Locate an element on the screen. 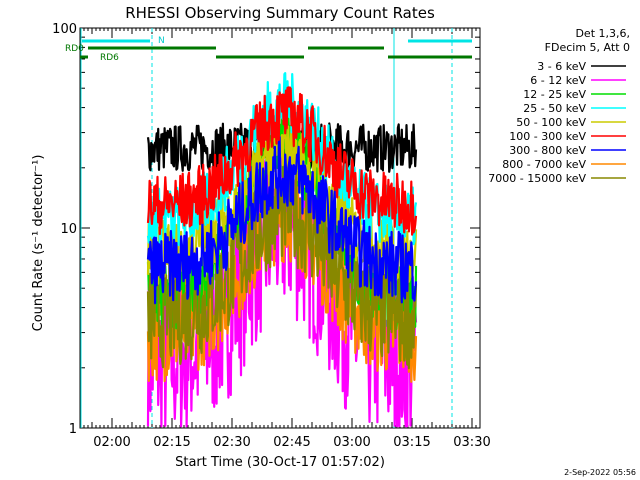  legend-label: 800 - 7000 keV is located at coordinates (544, 164).